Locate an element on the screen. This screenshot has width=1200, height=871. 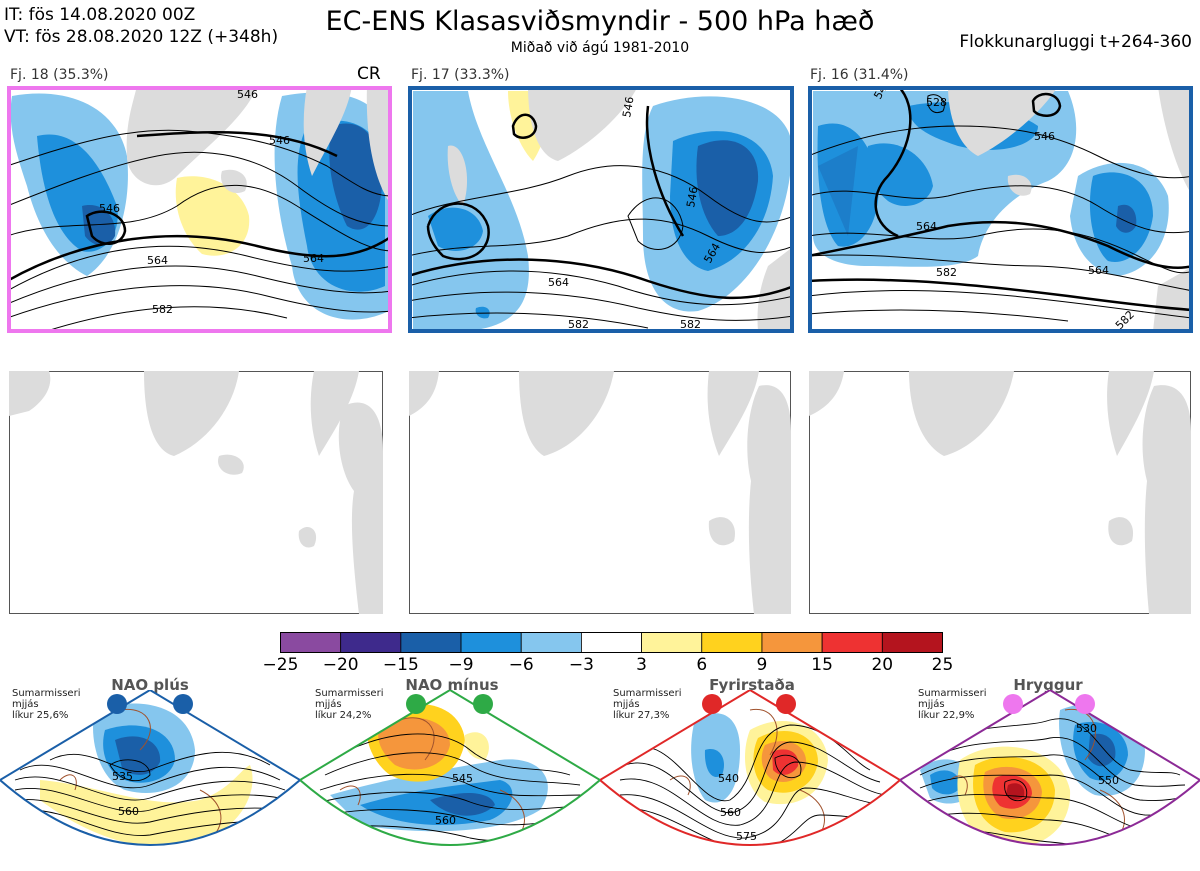
cluster-label-3: Fj. 16 (31.4%) is located at coordinates (859, 75).